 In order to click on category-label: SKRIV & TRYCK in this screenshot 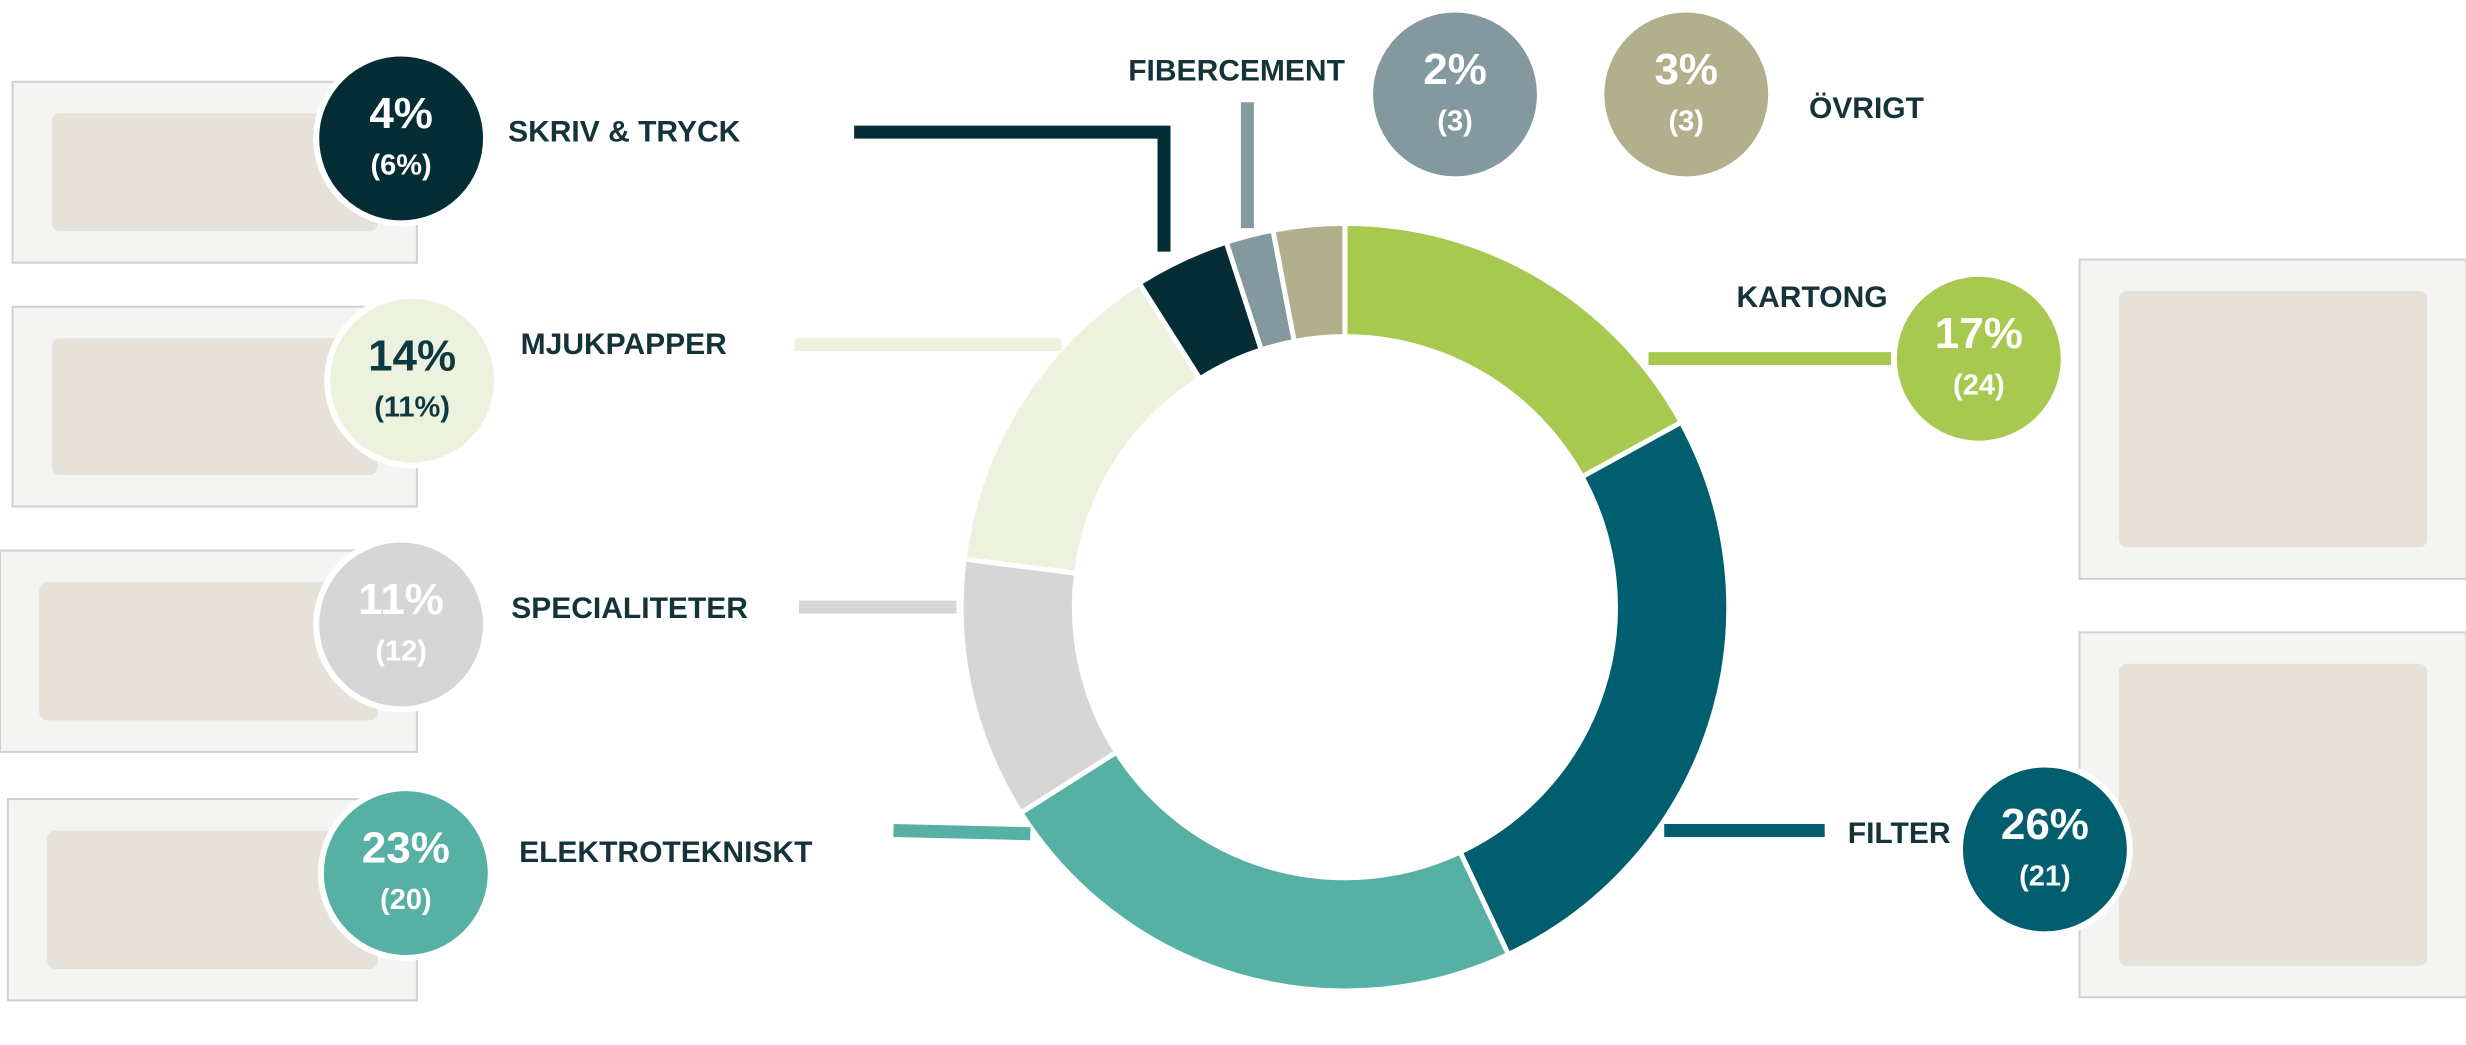, I will do `click(624, 132)`.